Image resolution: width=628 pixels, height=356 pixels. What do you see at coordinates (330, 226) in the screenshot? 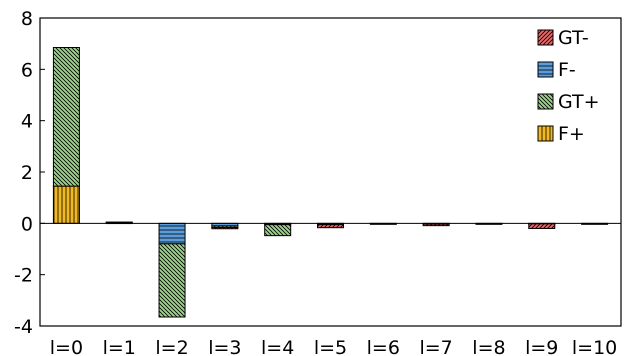
I see `bar-gtminus-l=5` at bounding box center [330, 226].